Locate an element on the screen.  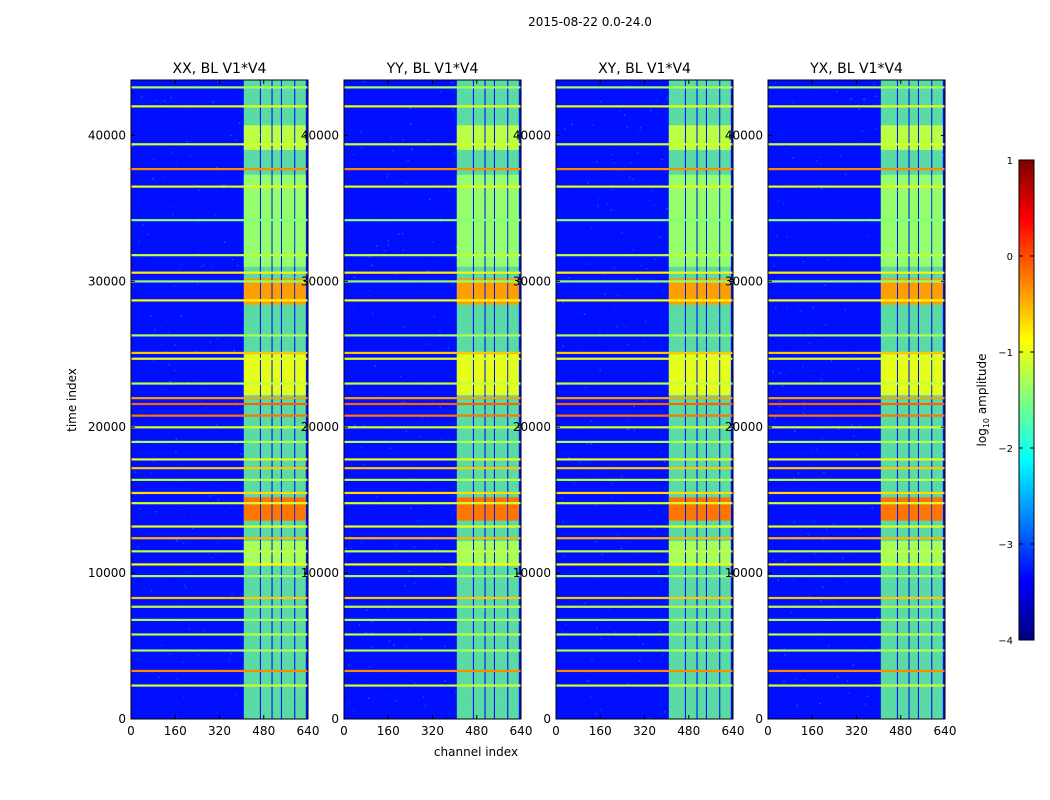
figure-suptitle: 2015-08-22 0.0-24.0 is located at coordinates (590, 22).